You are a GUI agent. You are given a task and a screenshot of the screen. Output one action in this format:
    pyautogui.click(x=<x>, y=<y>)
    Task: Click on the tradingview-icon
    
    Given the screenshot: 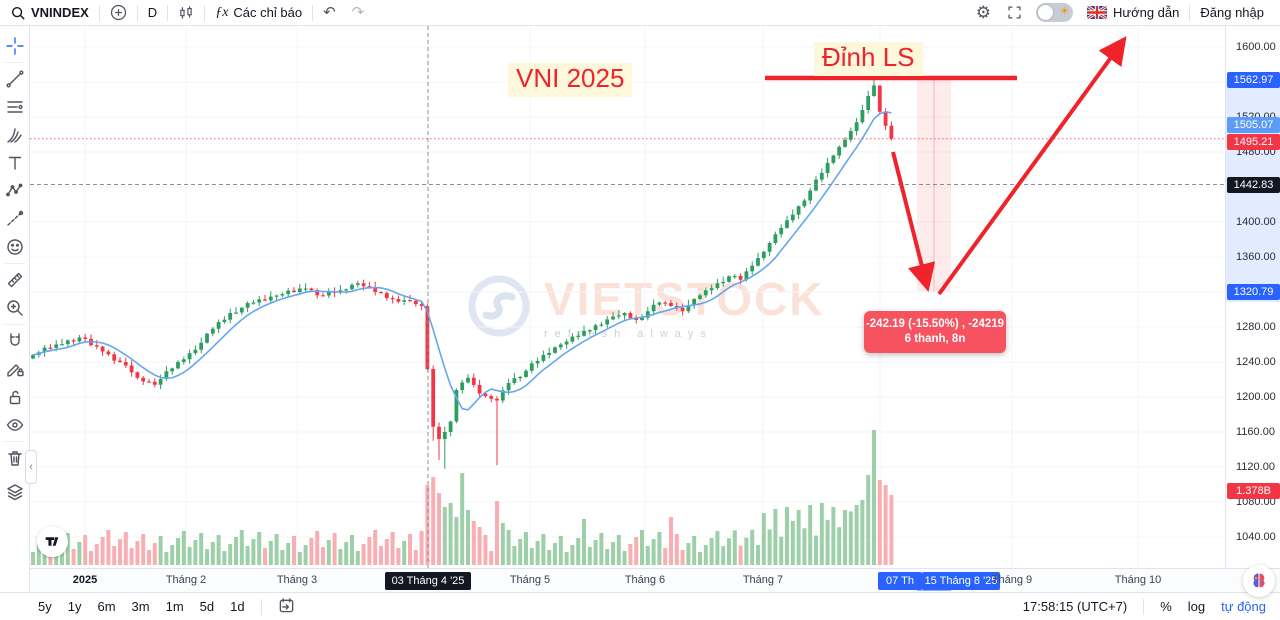 What is the action you would take?
    pyautogui.click(x=52, y=541)
    